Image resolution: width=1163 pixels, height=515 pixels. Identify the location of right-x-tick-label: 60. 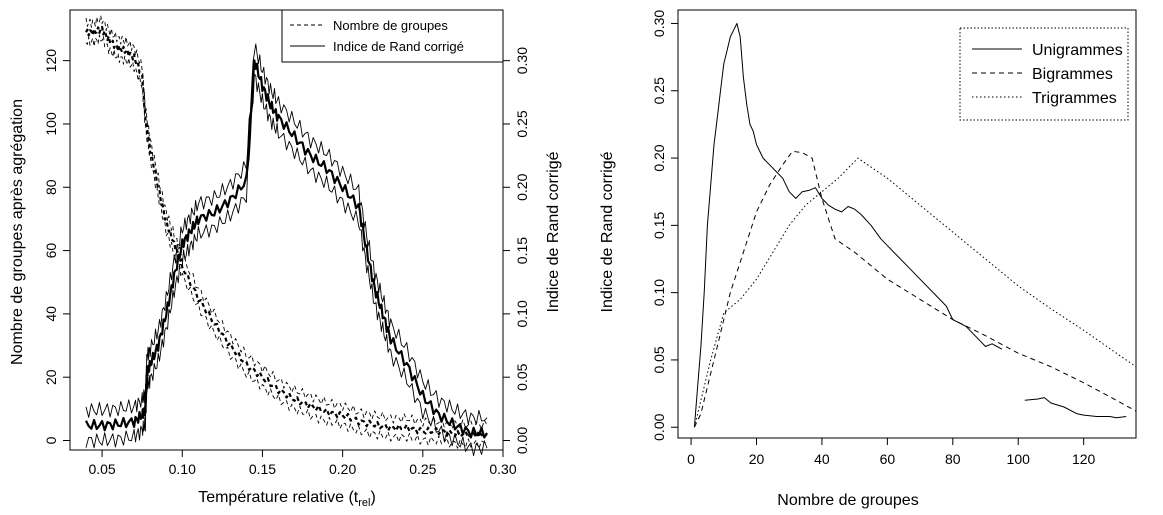
(888, 459).